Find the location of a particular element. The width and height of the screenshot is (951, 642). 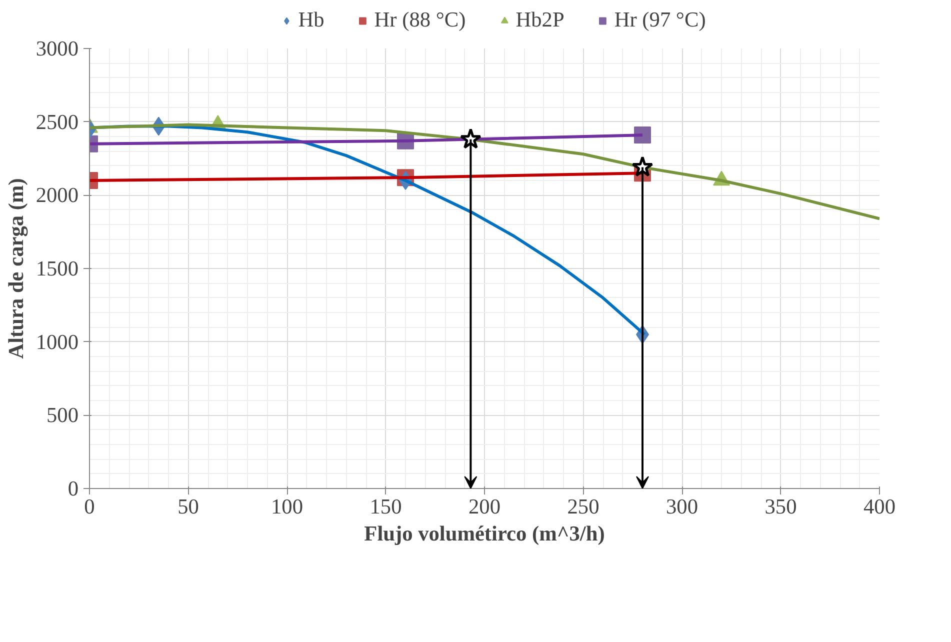

x-axis-title: Flujo volumétirco (m^3/h) is located at coordinates (484, 534).